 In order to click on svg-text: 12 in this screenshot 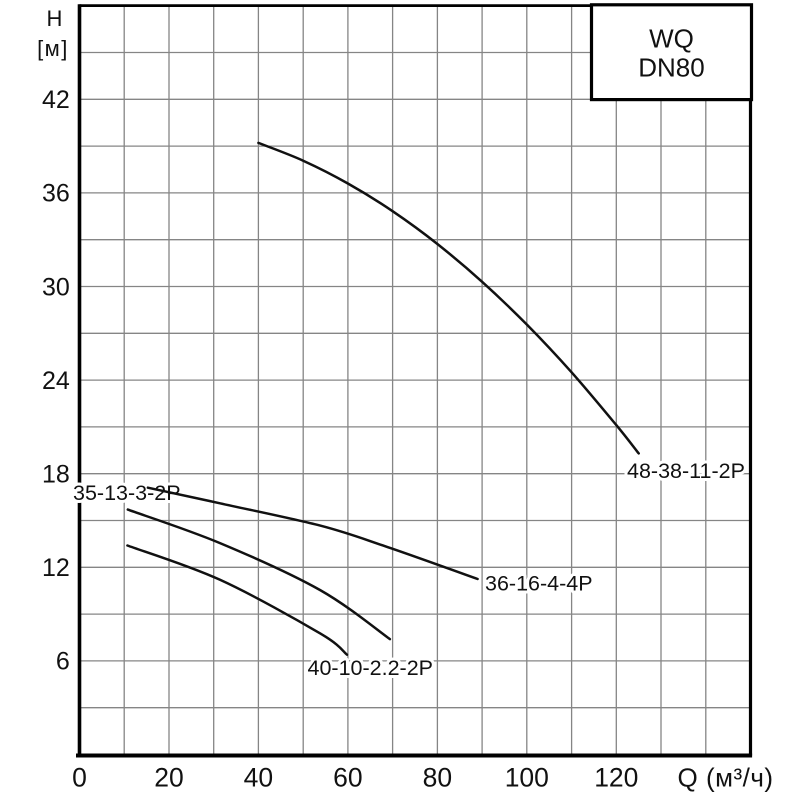, I will do `click(56, 568)`.